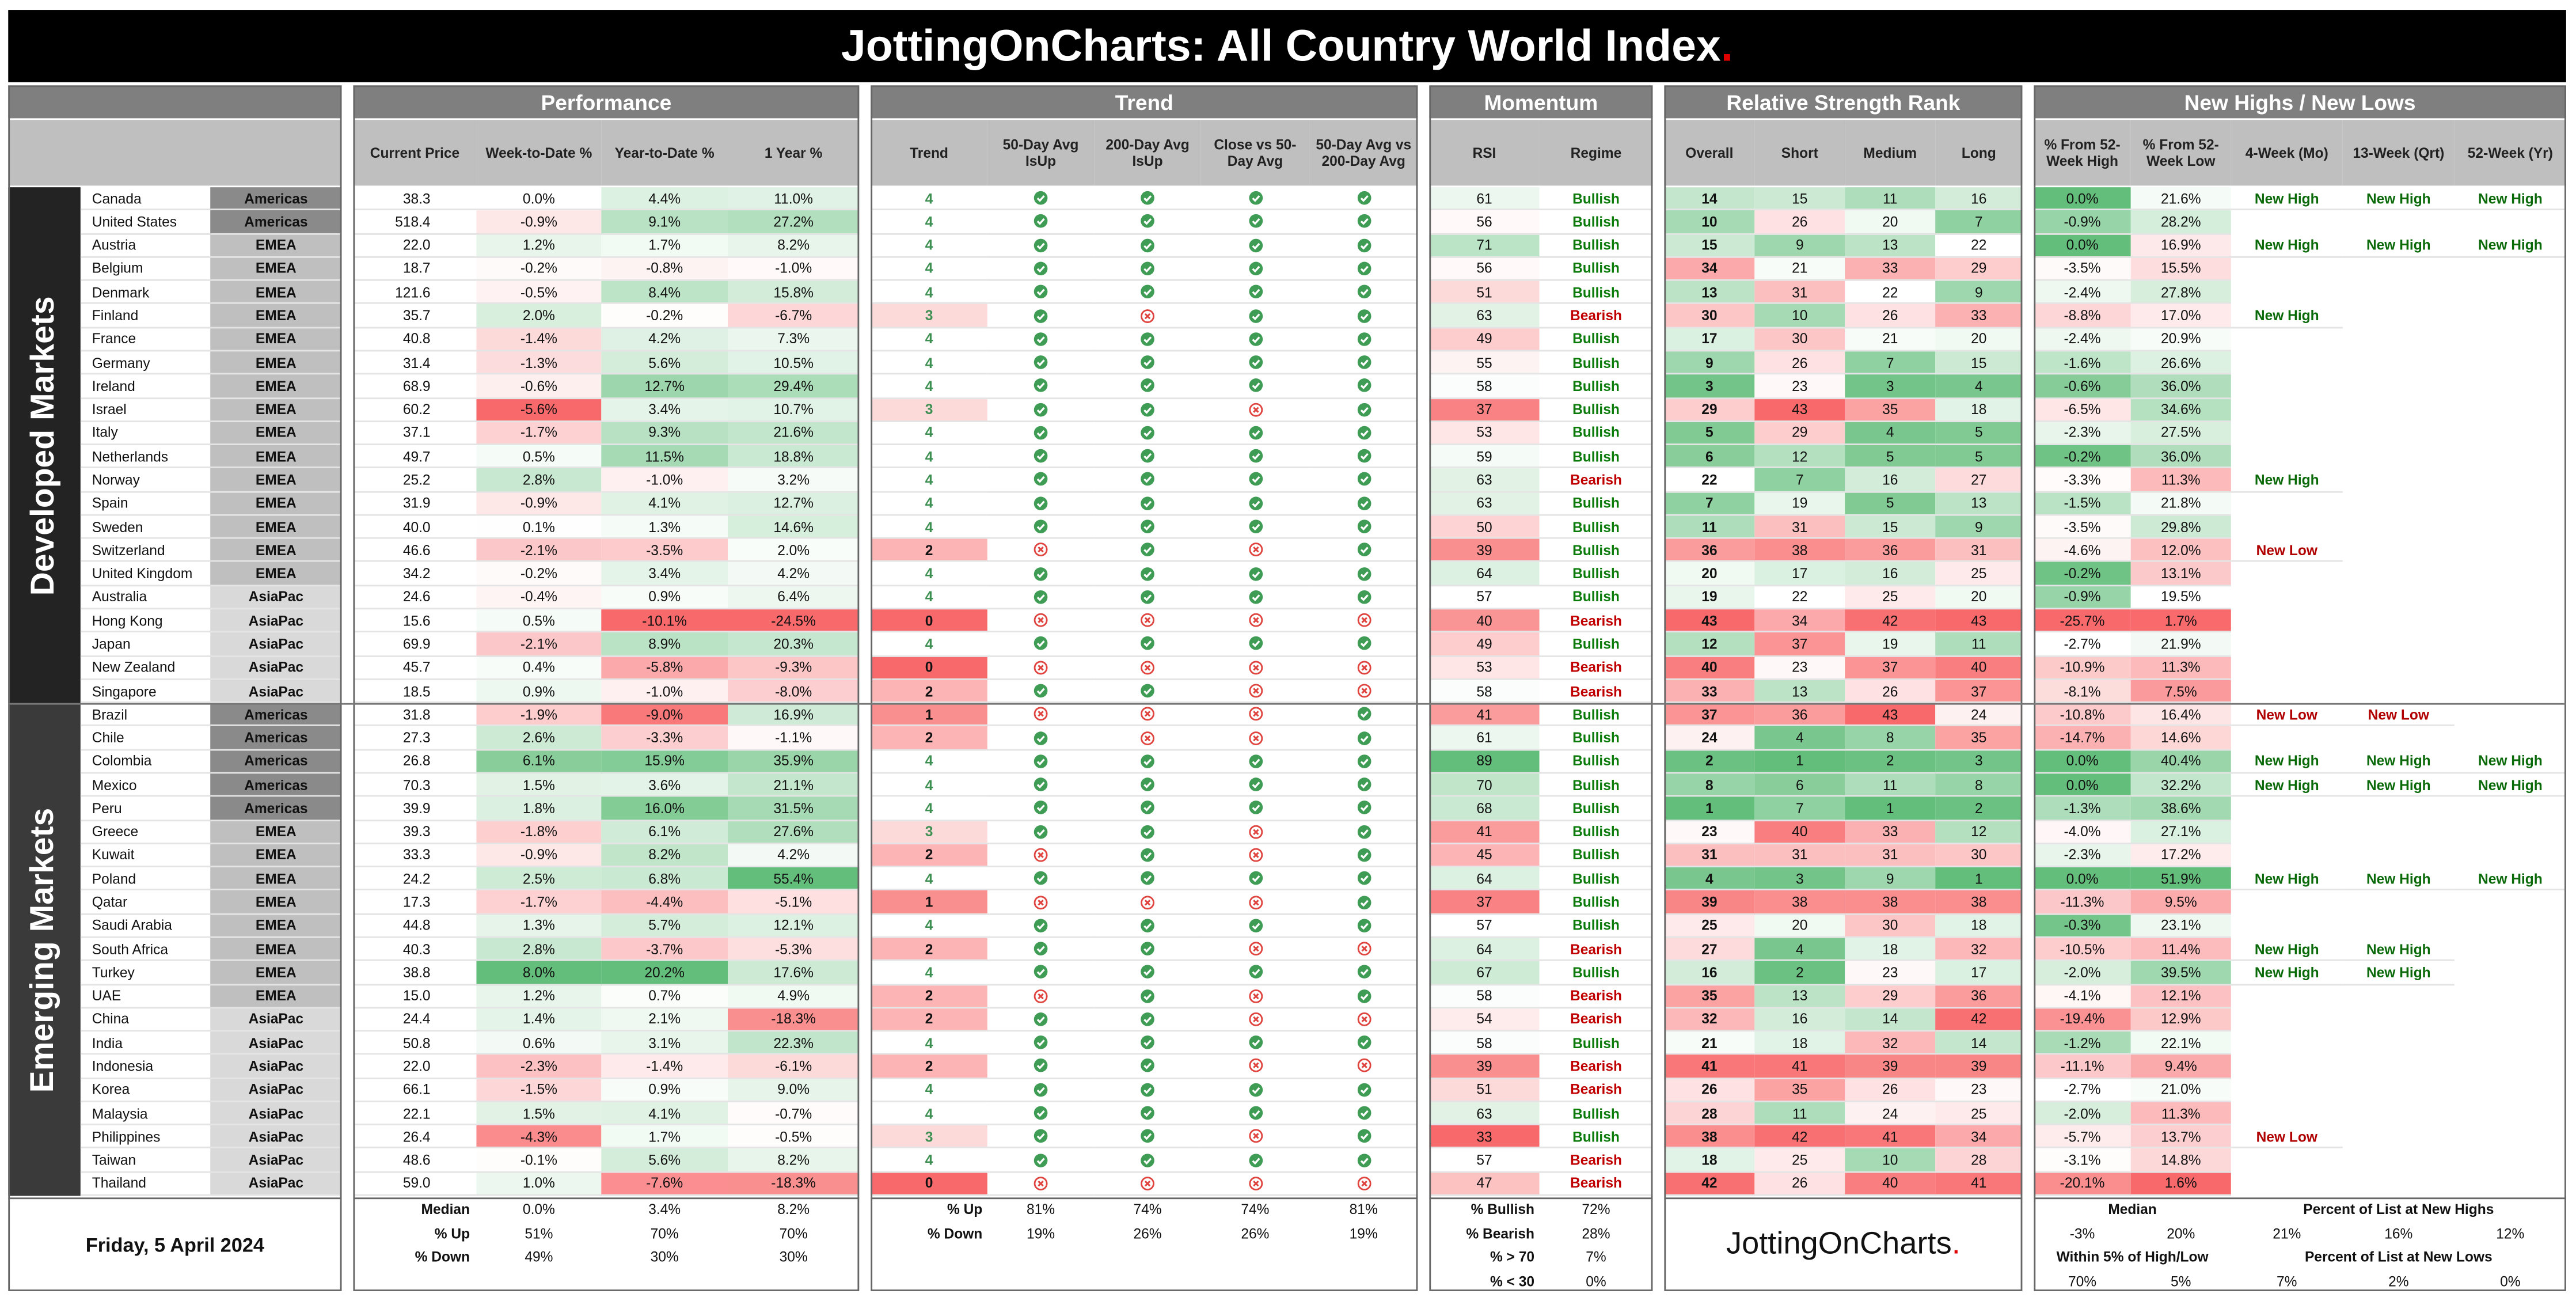  I want to click on year-to-date: 4.1%, so click(664, 1114).